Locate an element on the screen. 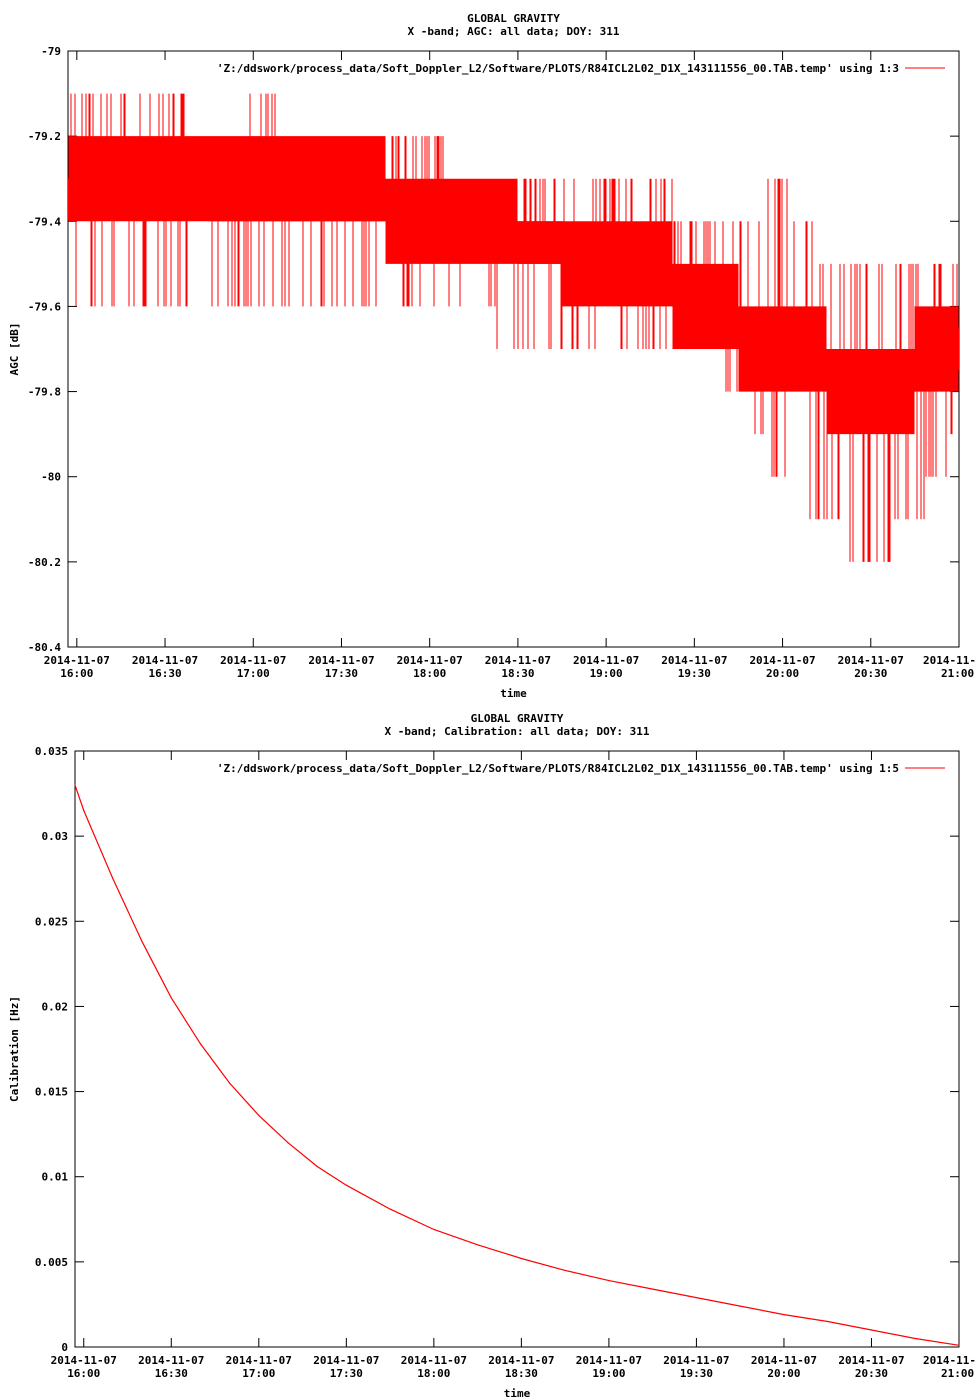  y-tick-label: 0.02 is located at coordinates (55, 1006).